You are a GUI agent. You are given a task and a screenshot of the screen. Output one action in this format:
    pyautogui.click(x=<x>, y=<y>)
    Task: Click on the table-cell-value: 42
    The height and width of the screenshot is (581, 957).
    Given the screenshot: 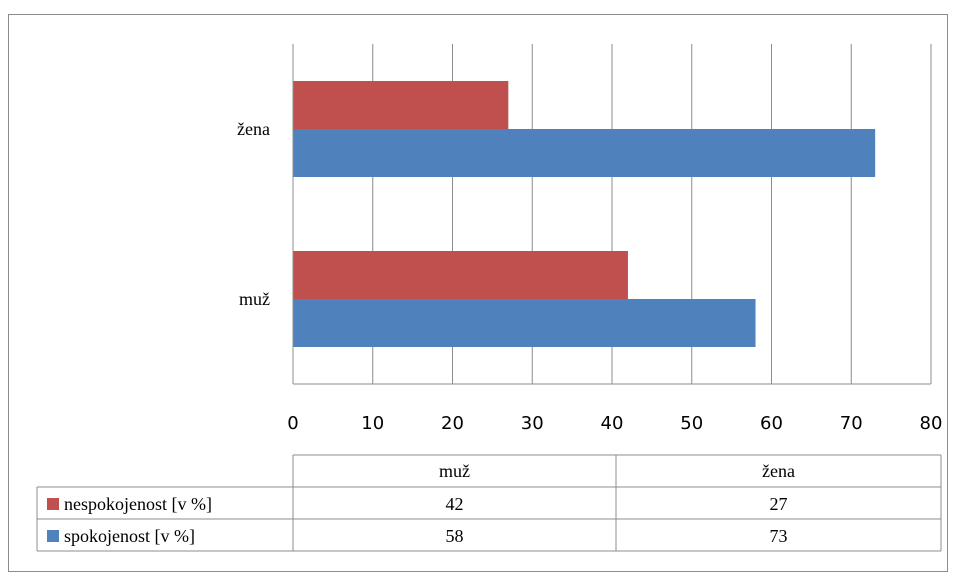 What is the action you would take?
    pyautogui.click(x=455, y=504)
    